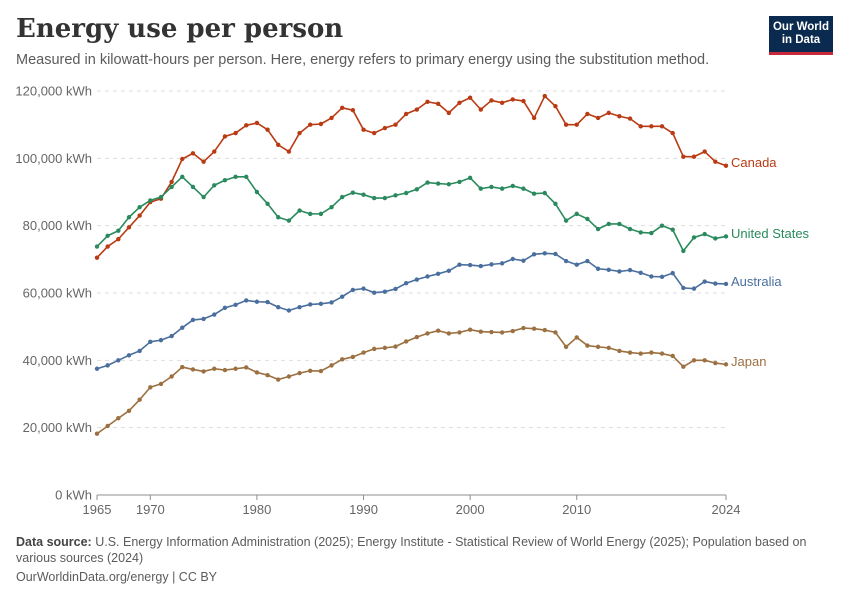 The width and height of the screenshot is (850, 600). I want to click on x-tick-label: 1990, so click(363, 509).